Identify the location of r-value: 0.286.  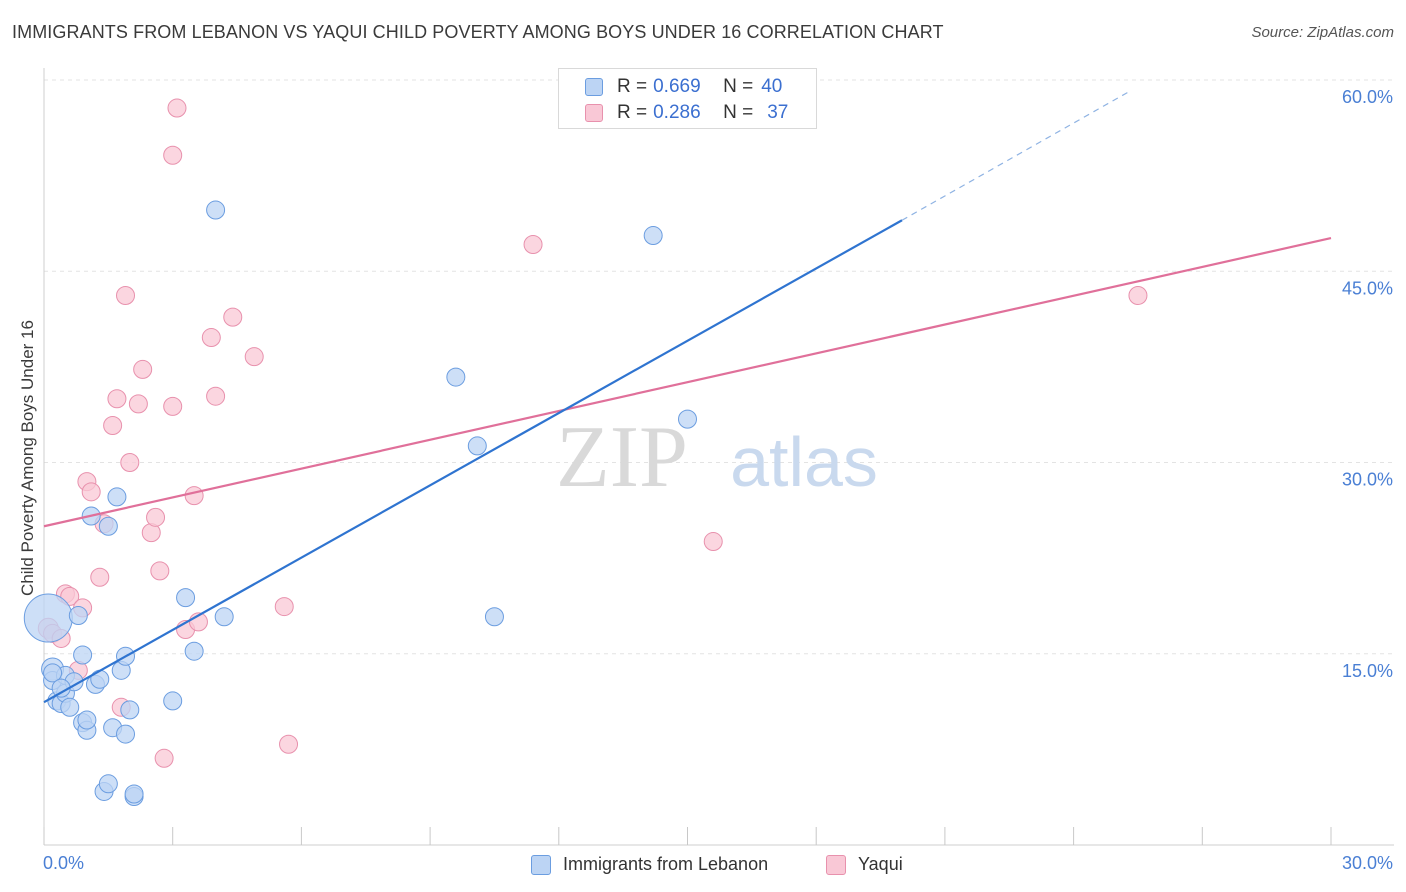
(677, 112).